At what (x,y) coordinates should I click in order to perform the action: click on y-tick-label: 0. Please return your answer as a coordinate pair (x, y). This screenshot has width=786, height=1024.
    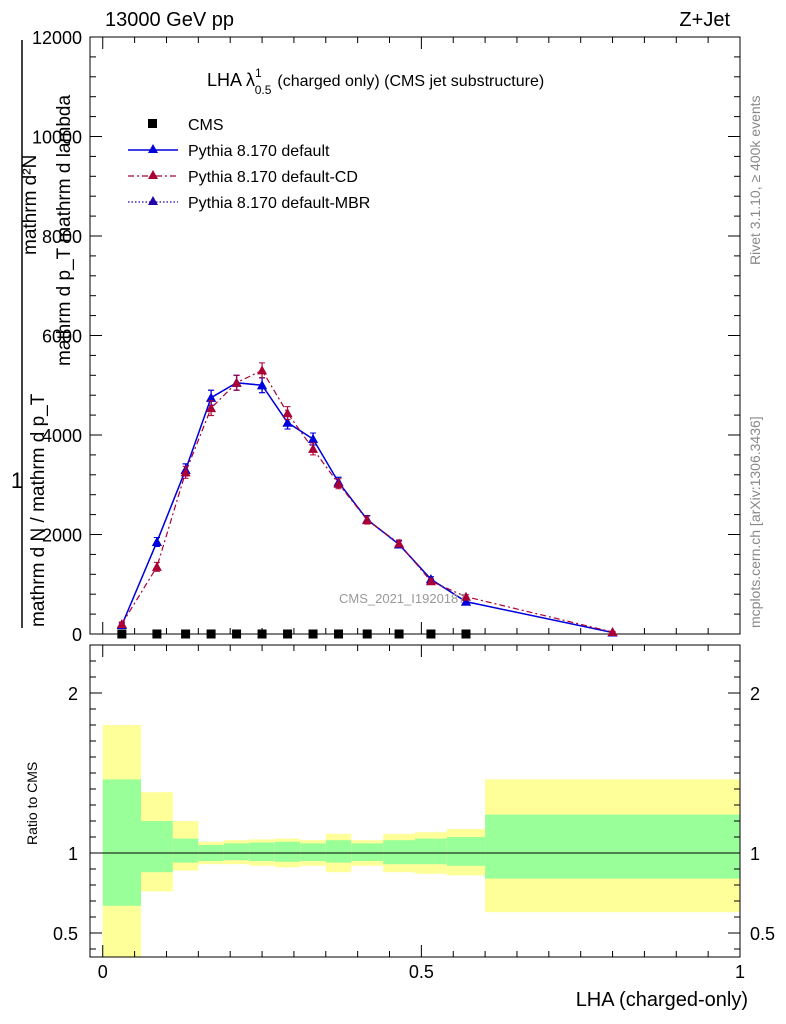
    Looking at the image, I should click on (77, 635).